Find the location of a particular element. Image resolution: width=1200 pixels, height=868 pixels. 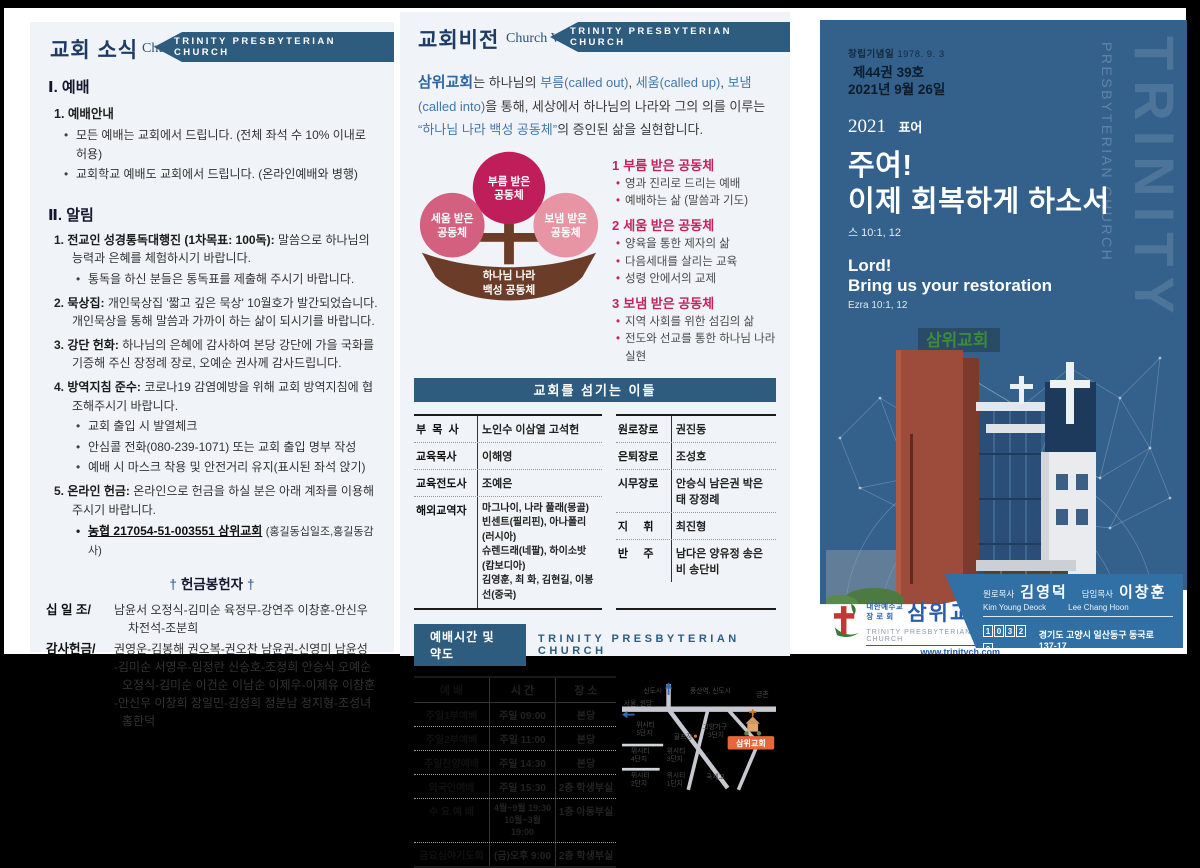

table-row: 외국인예배 주일 15:30 2층 학생부실 is located at coordinates (515, 787).